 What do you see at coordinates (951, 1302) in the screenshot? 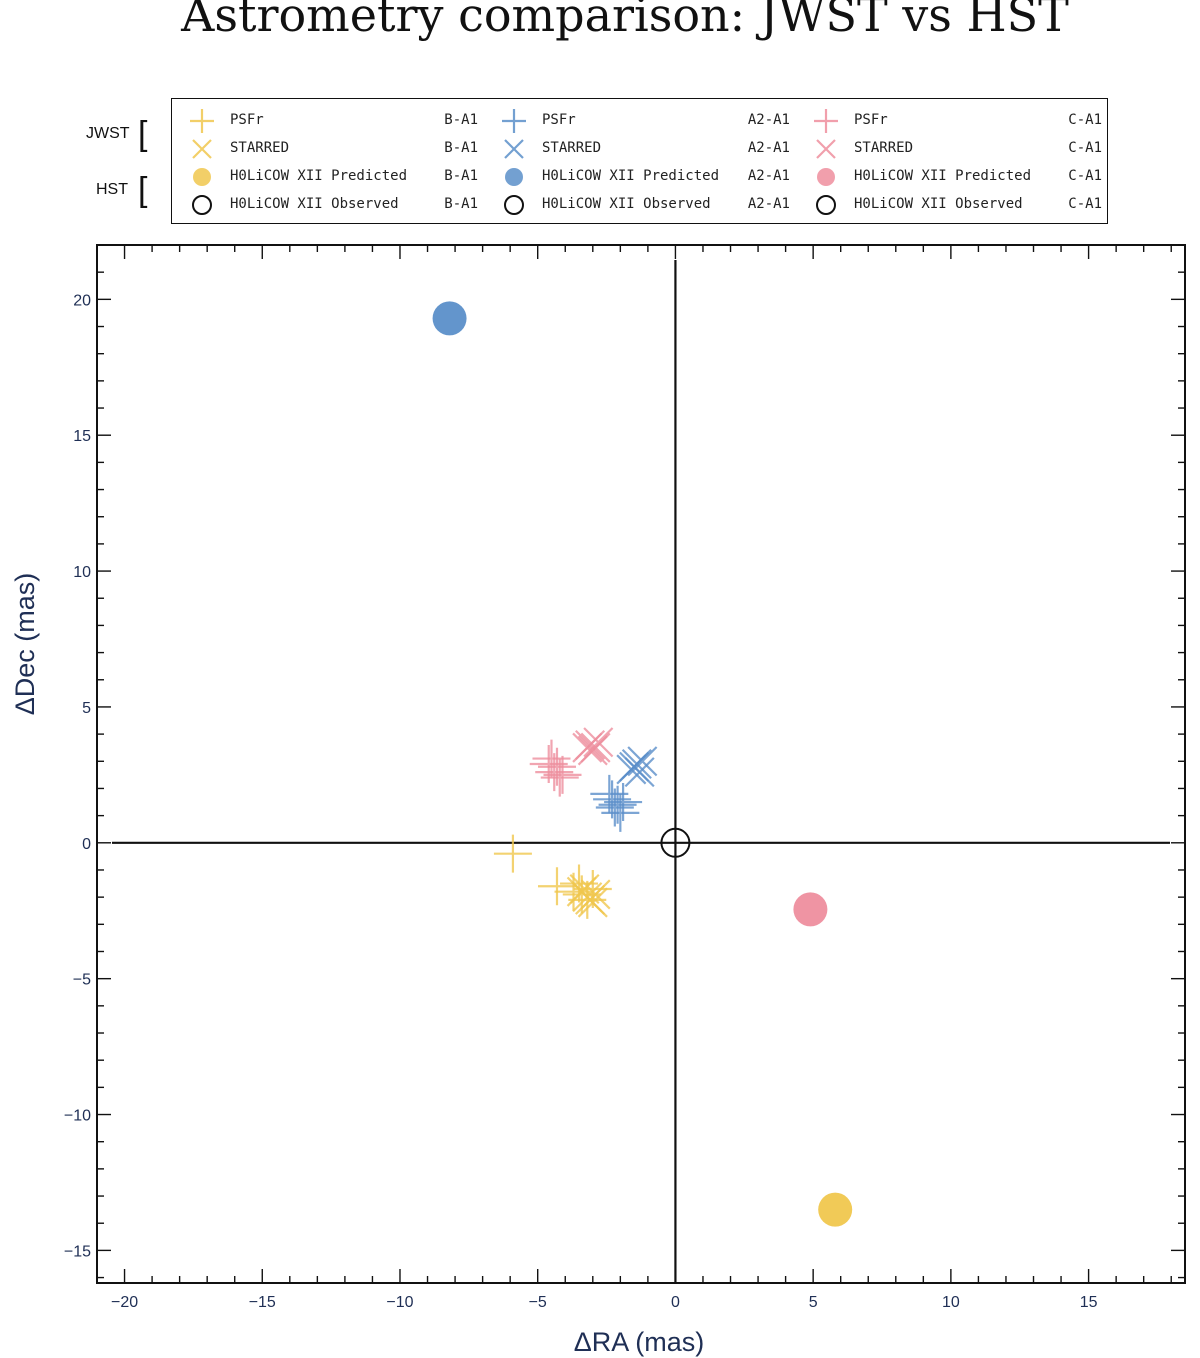
I see `x-tick-label: 10` at bounding box center [951, 1302].